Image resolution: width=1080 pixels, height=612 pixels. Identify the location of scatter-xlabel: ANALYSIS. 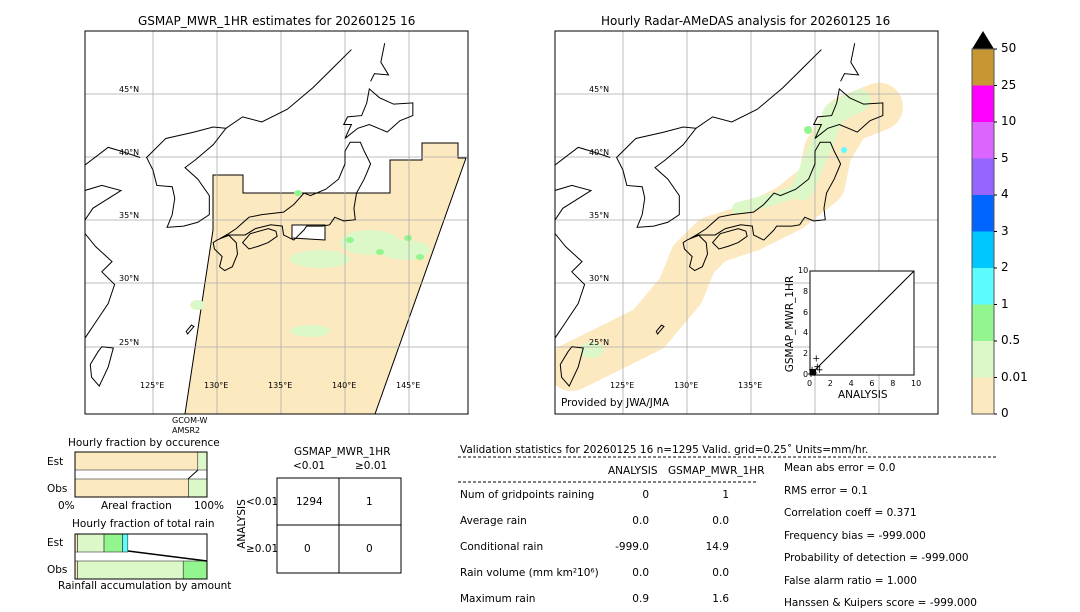
(863, 395).